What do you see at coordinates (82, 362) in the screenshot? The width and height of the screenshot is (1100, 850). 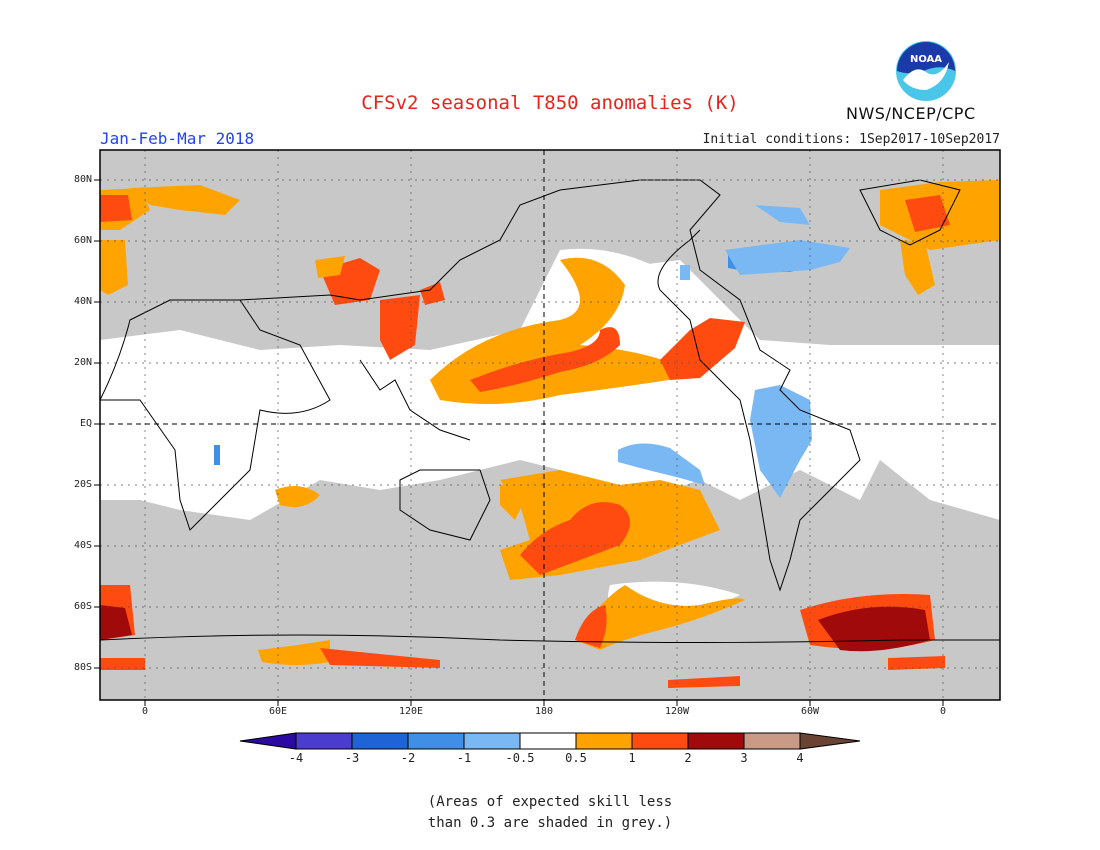 I see `lat-label-20n: 20N` at bounding box center [82, 362].